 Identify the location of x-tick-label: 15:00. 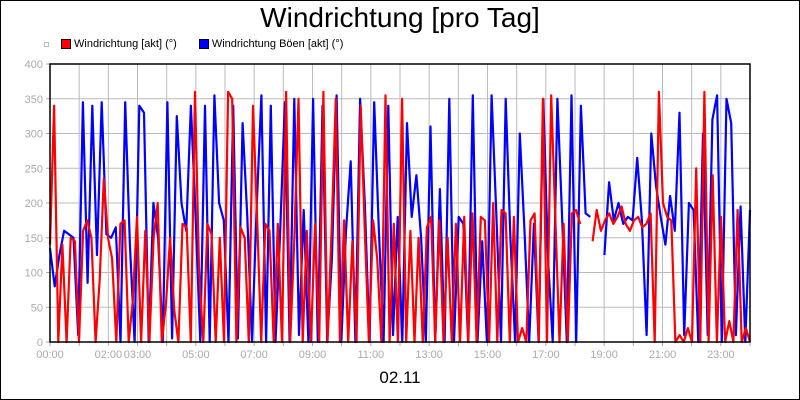
(488, 355).